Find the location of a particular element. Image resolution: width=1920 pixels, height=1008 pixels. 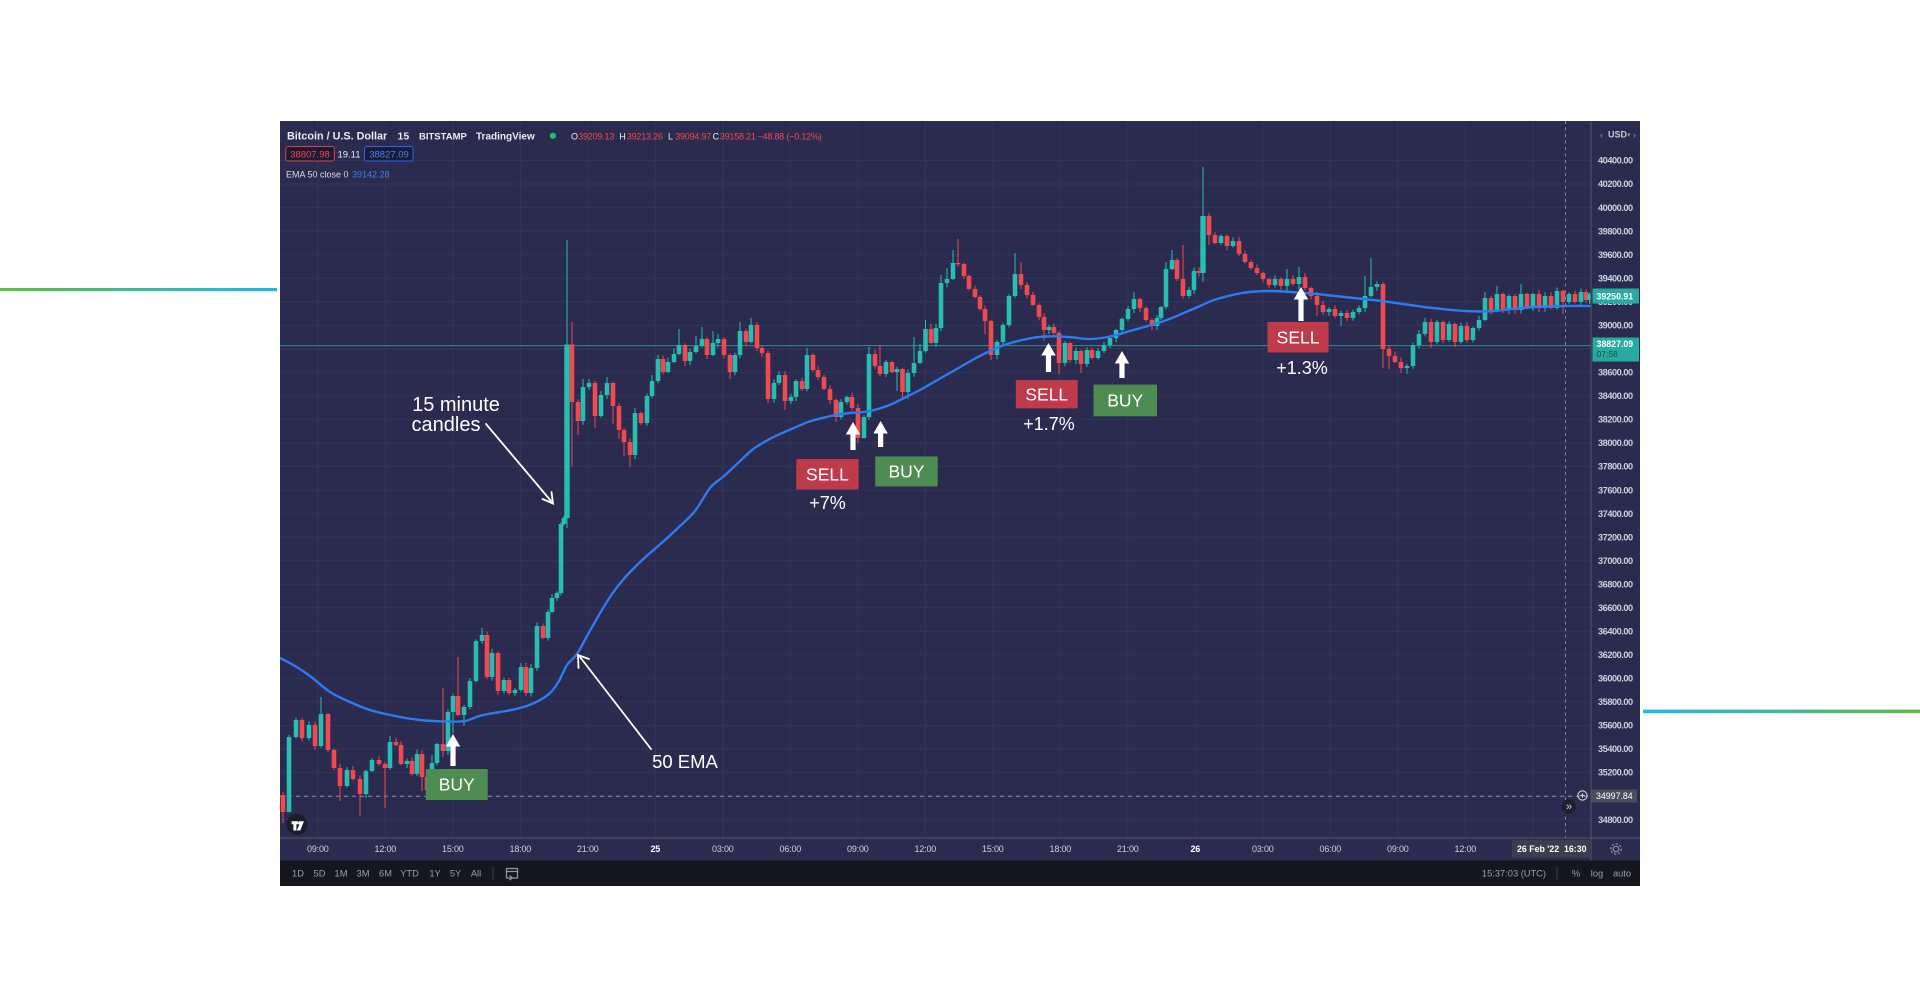

svg-text: 5Y is located at coordinates (455, 874).